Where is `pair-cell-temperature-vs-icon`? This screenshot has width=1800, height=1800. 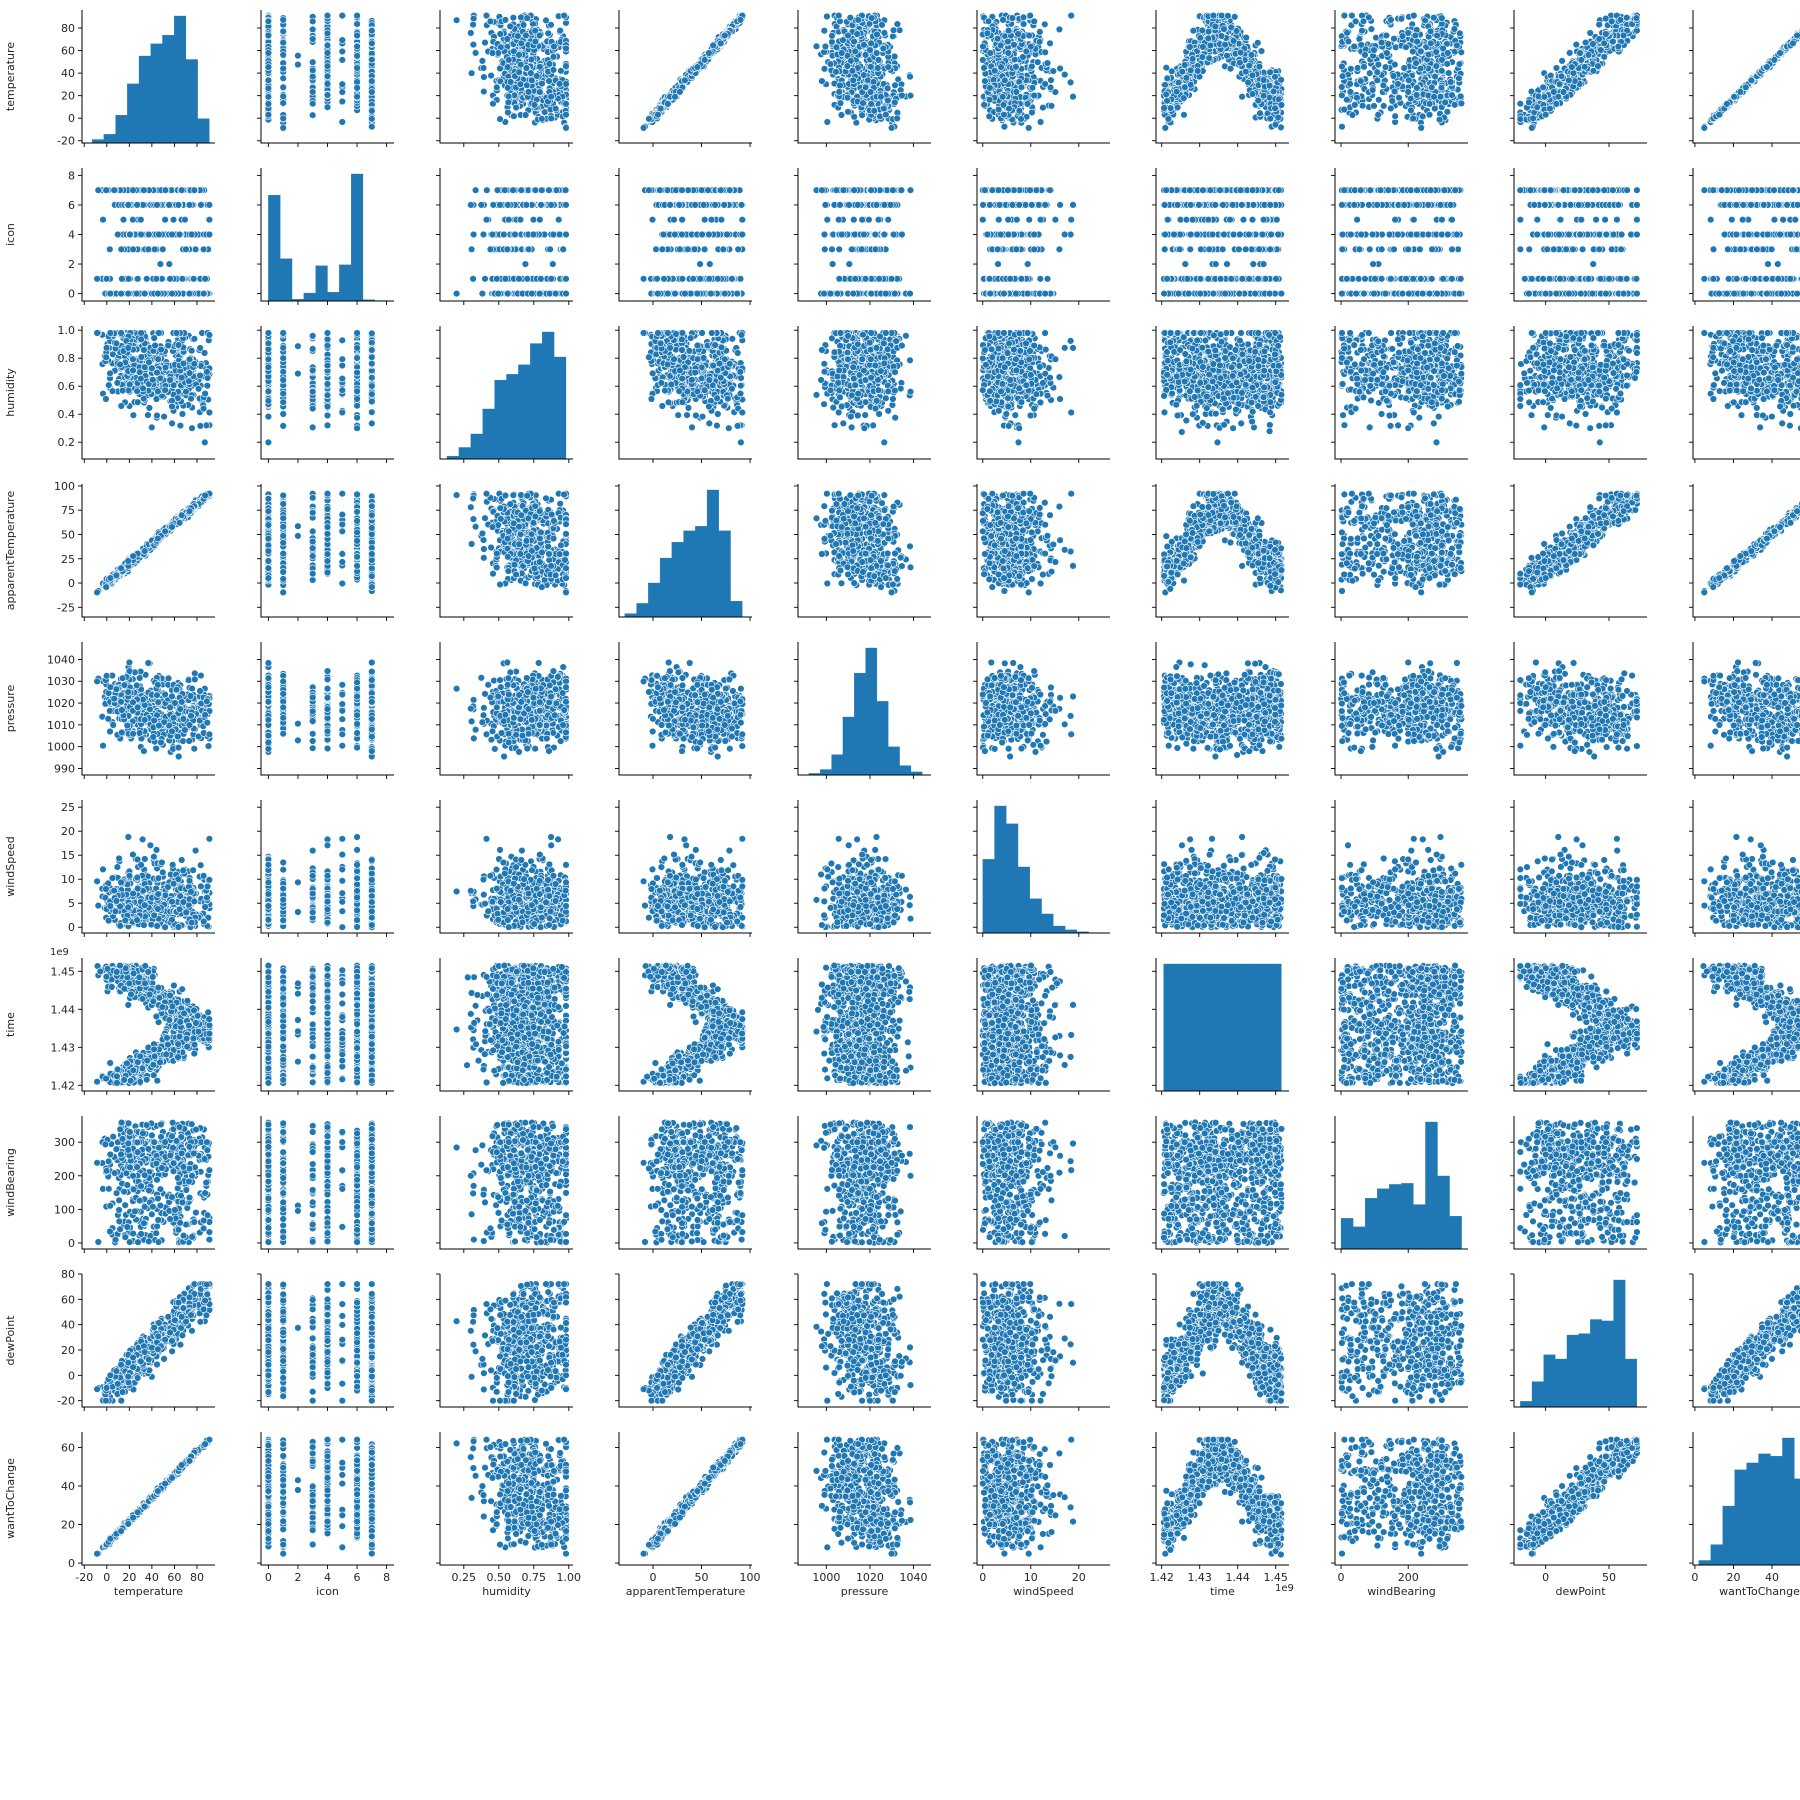
pair-cell-temperature-vs-icon is located at coordinates (325, 78).